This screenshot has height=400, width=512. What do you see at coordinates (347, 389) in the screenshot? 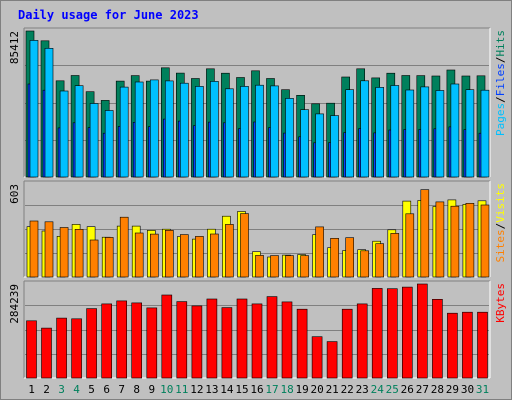
I see `x-label-day-22: 22` at bounding box center [347, 389].